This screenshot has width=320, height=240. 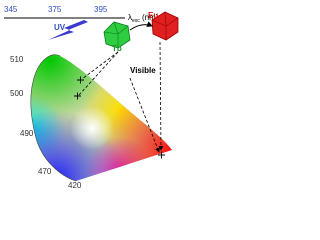 What do you see at coordinates (165, 25) in the screenshot?
I see `eu-edges` at bounding box center [165, 25].